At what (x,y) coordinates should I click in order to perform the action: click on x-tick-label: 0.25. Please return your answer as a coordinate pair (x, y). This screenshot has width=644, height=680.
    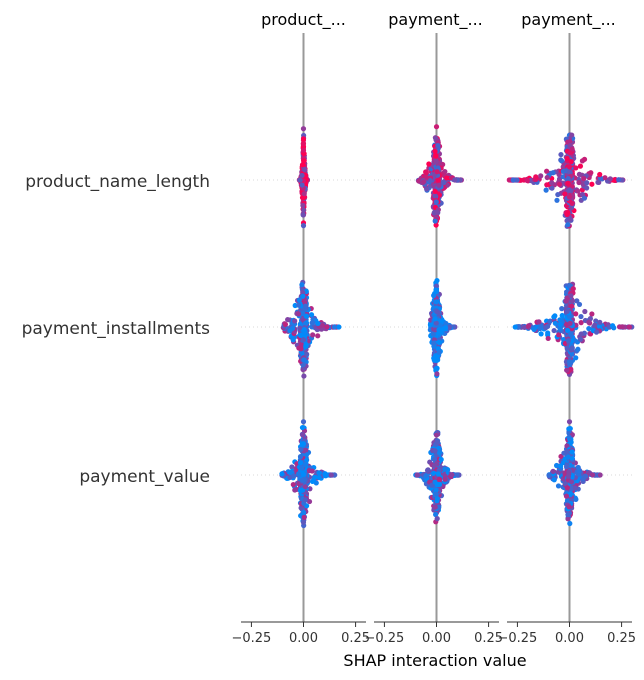
    Looking at the image, I should click on (488, 638).